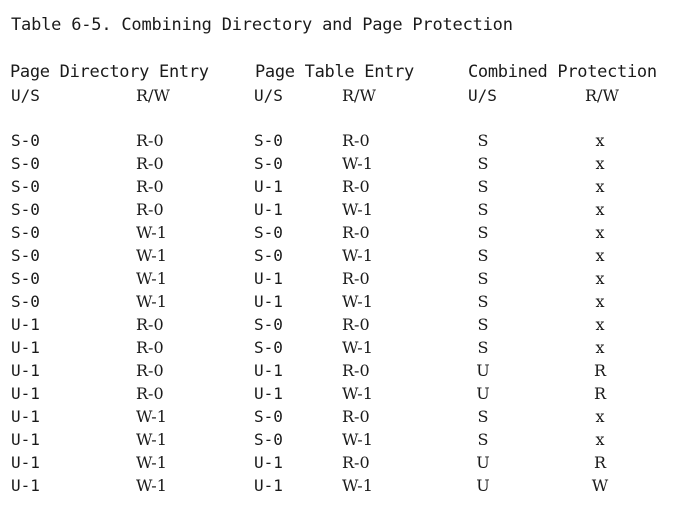 This screenshot has width=691, height=526. Describe the element at coordinates (345, 370) in the screenshot. I see `table-row: U-1 R-0 U-1 R-0 U R` at that location.